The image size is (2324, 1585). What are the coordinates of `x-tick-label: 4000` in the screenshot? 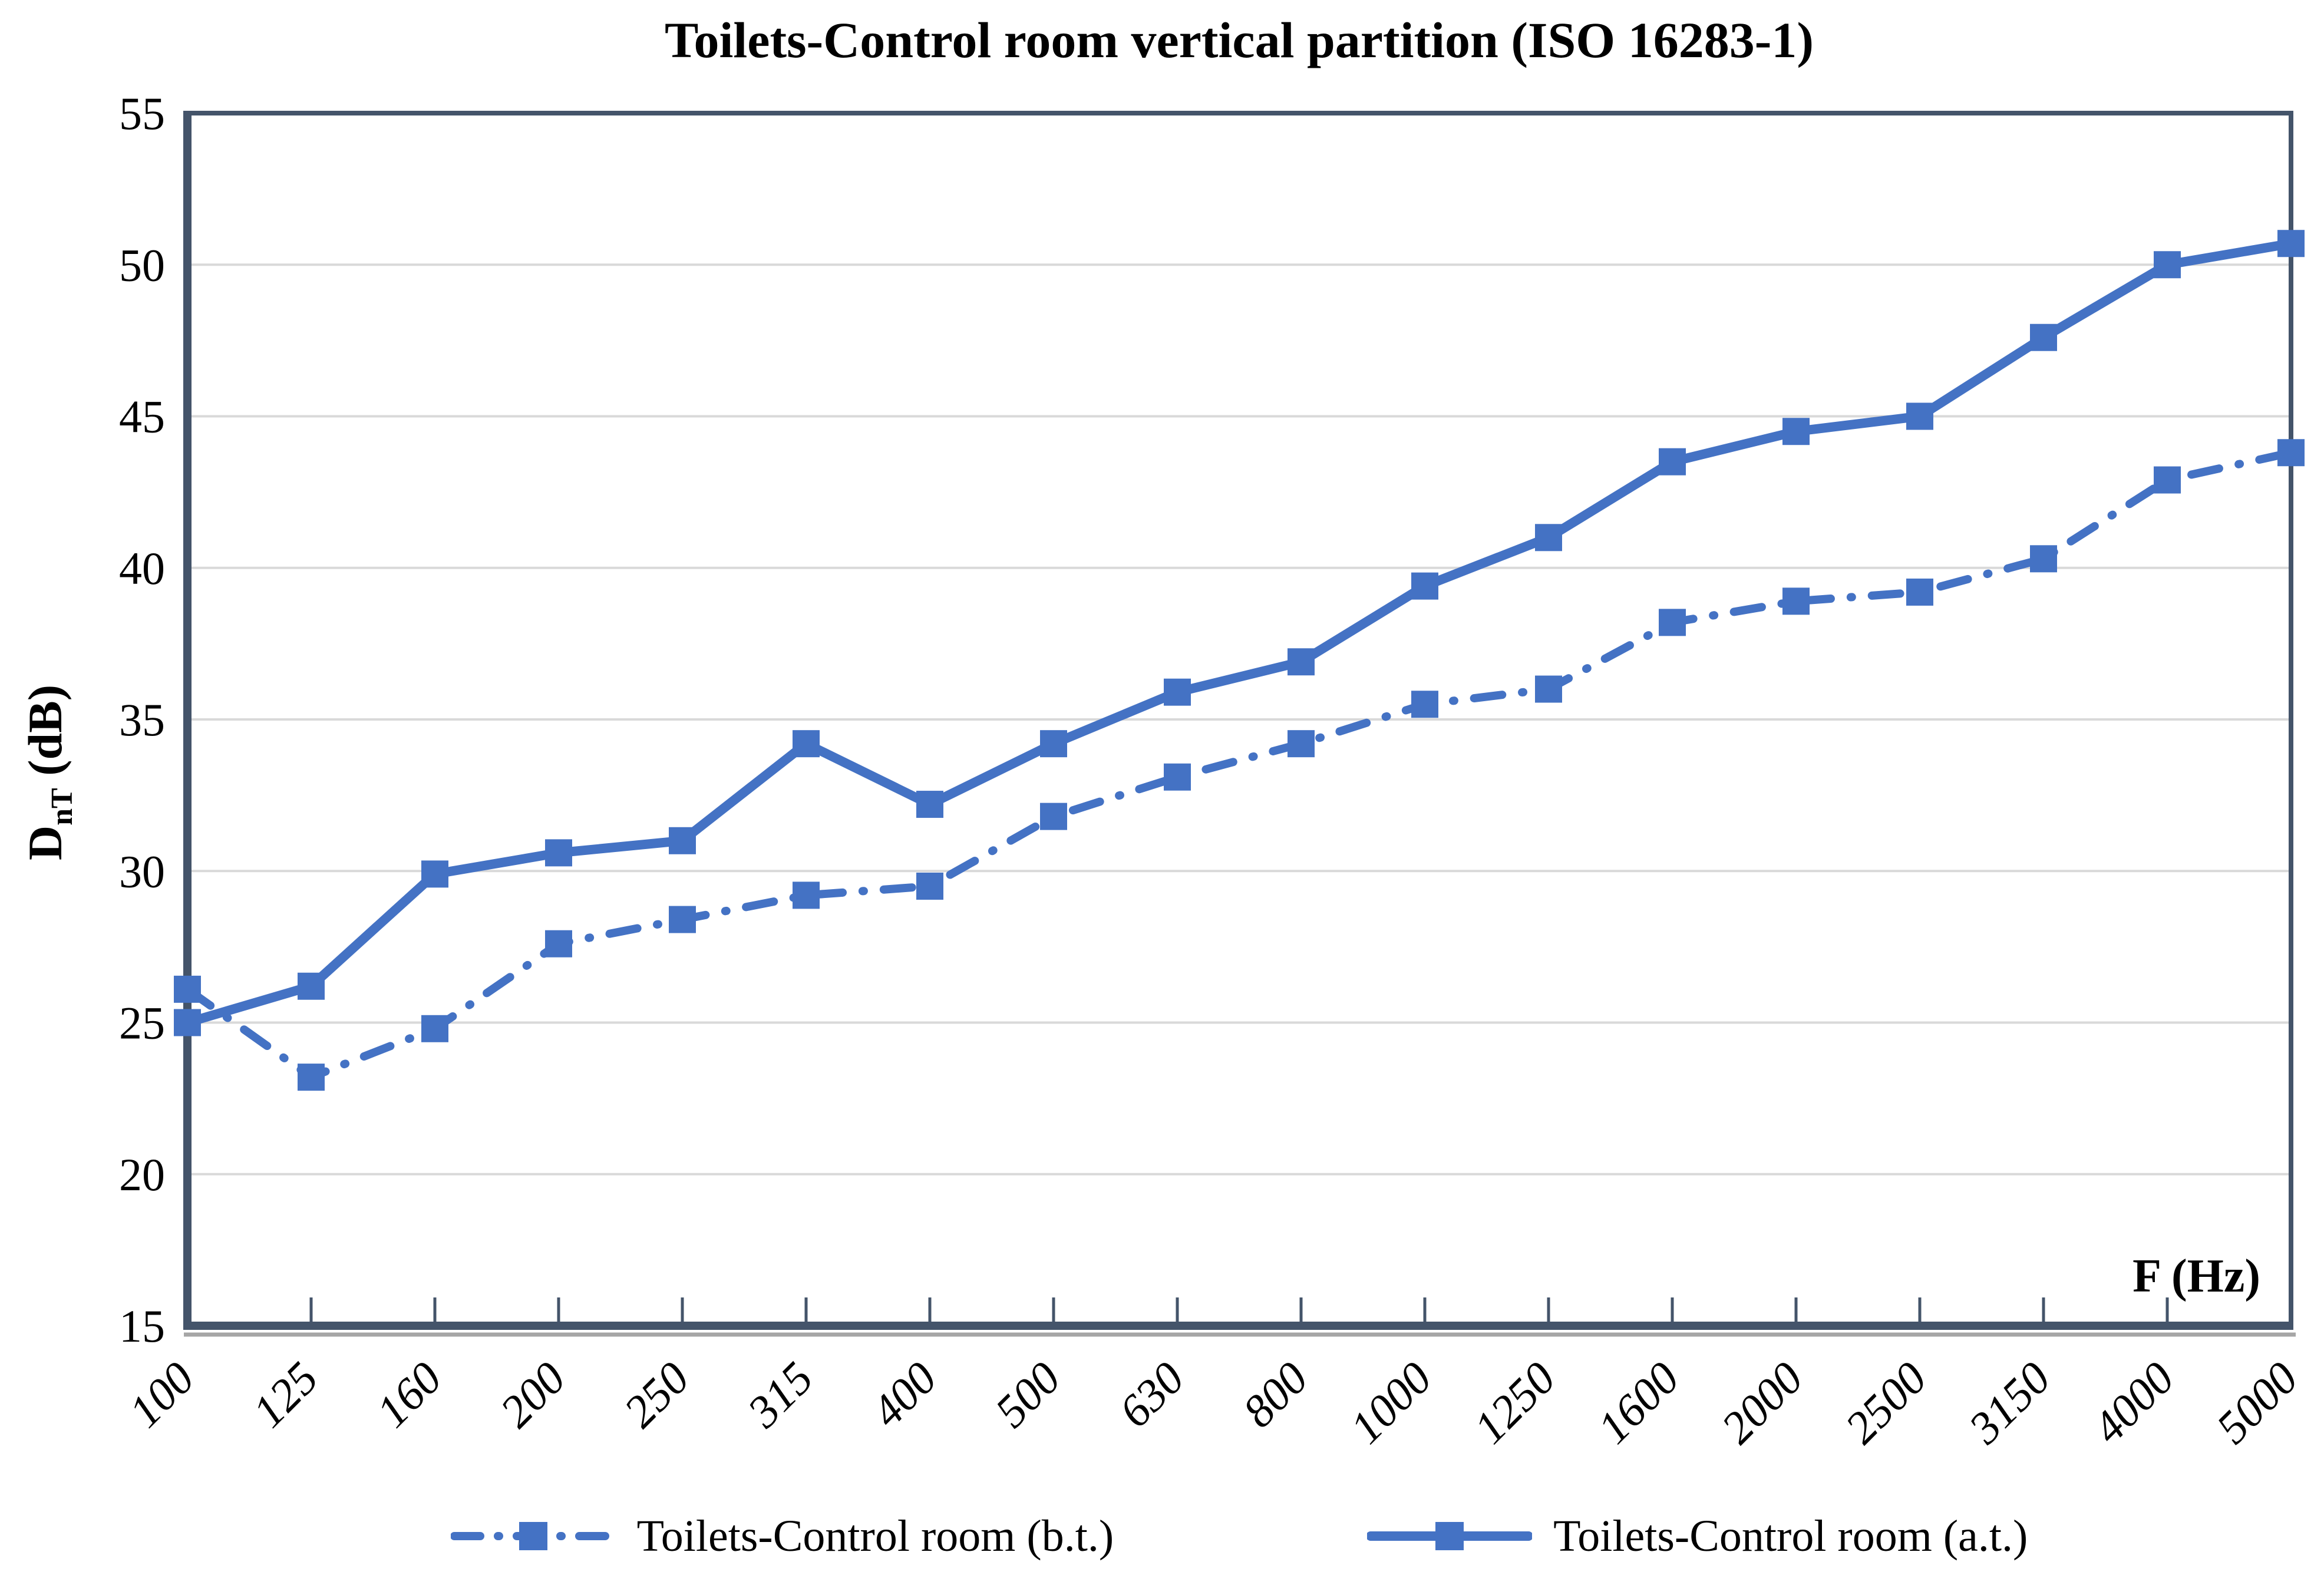 It's located at (2133, 1403).